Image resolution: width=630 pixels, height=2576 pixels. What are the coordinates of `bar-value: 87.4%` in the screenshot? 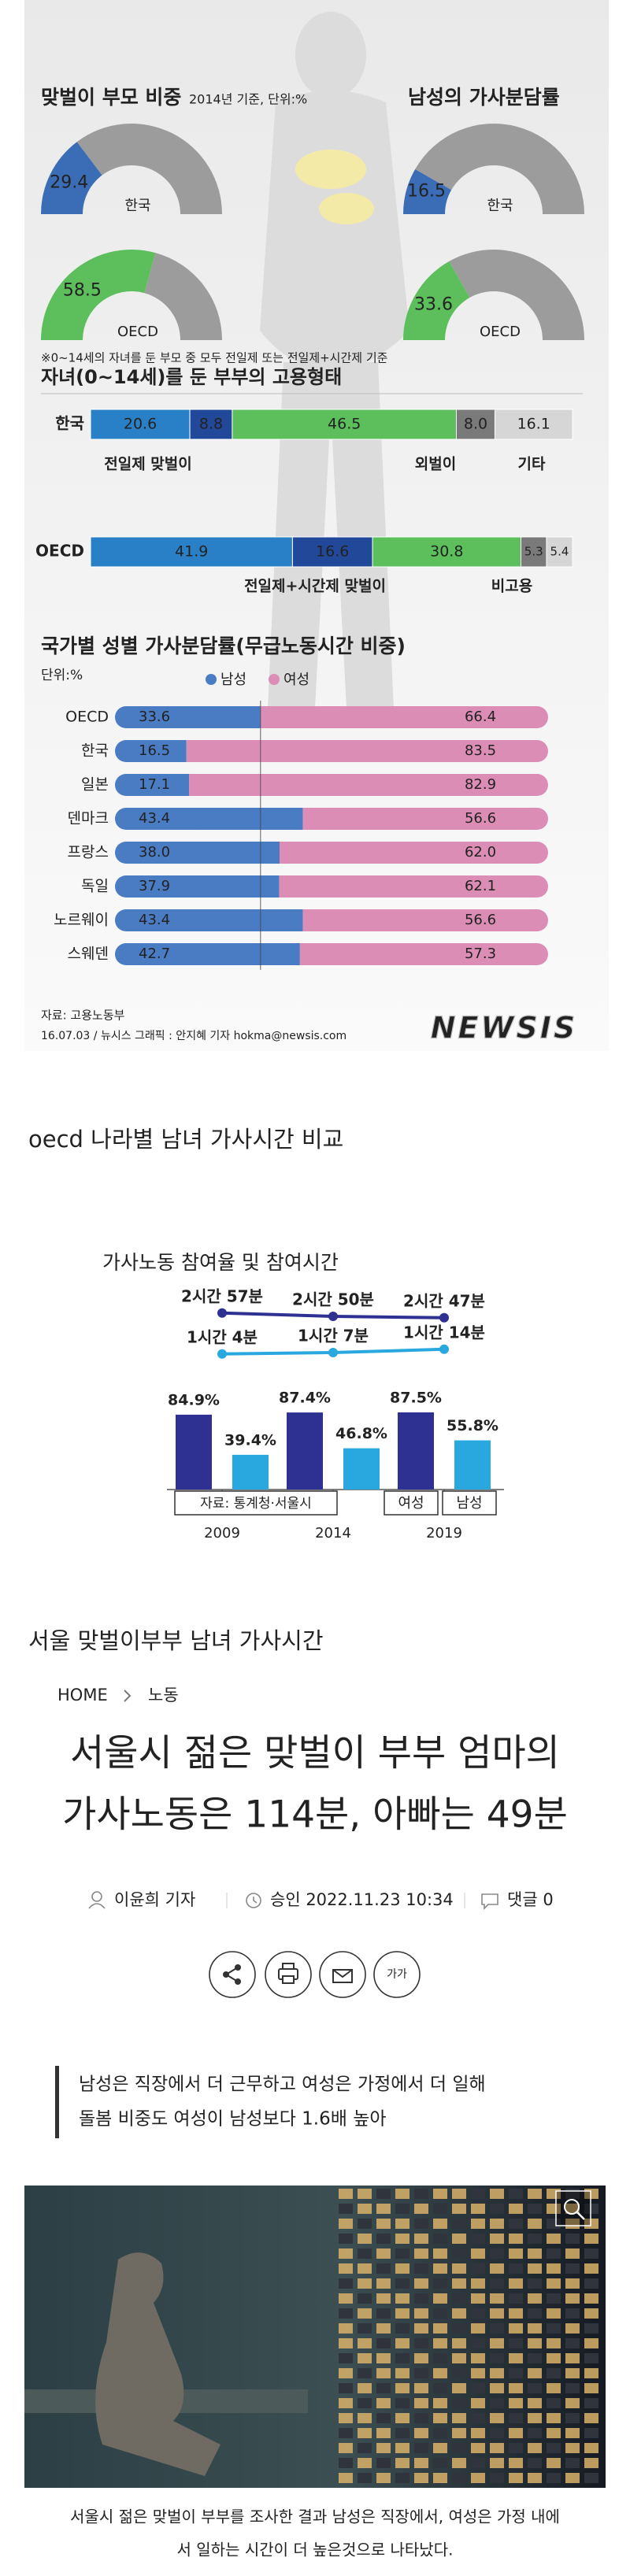 It's located at (305, 1398).